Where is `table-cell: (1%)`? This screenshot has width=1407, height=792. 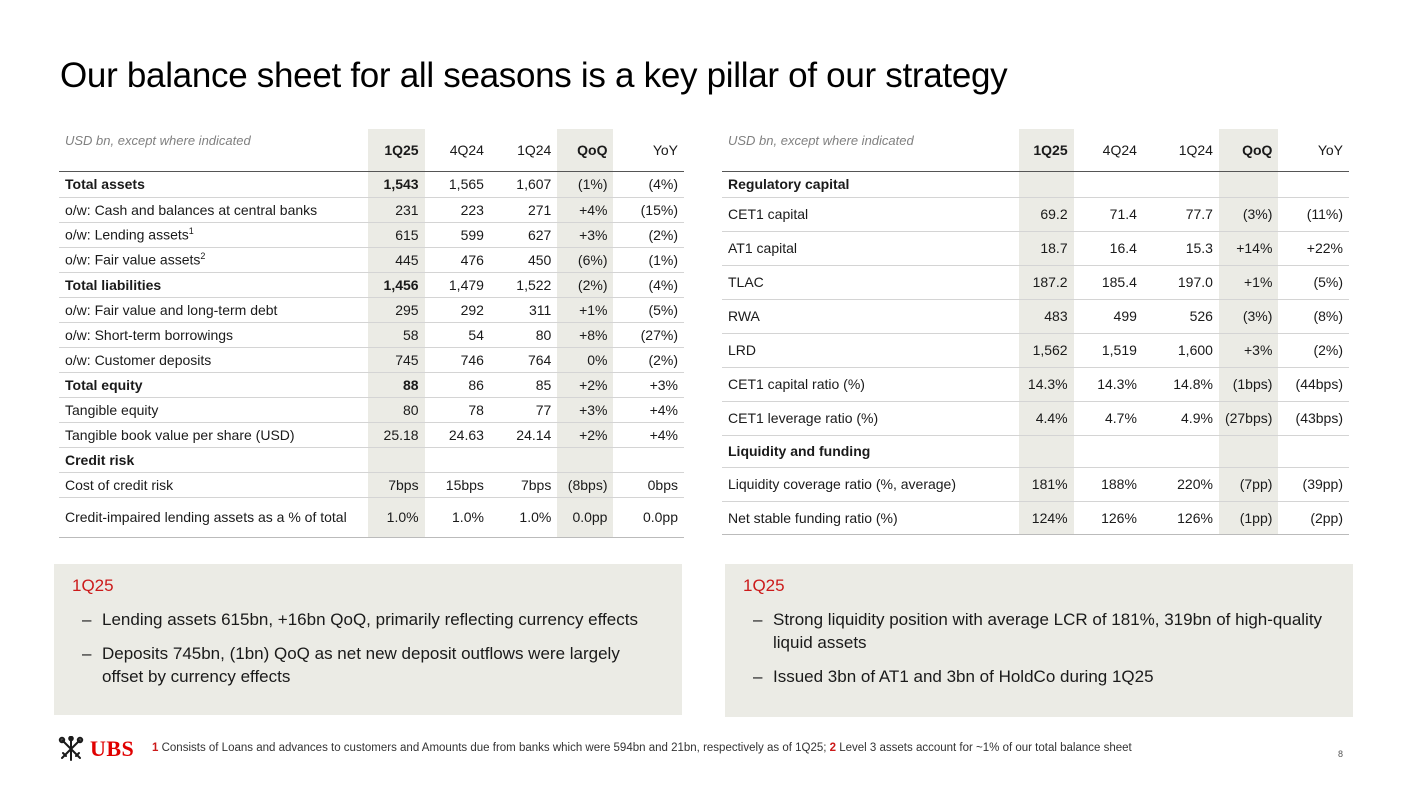
table-cell: (1%) is located at coordinates (648, 259).